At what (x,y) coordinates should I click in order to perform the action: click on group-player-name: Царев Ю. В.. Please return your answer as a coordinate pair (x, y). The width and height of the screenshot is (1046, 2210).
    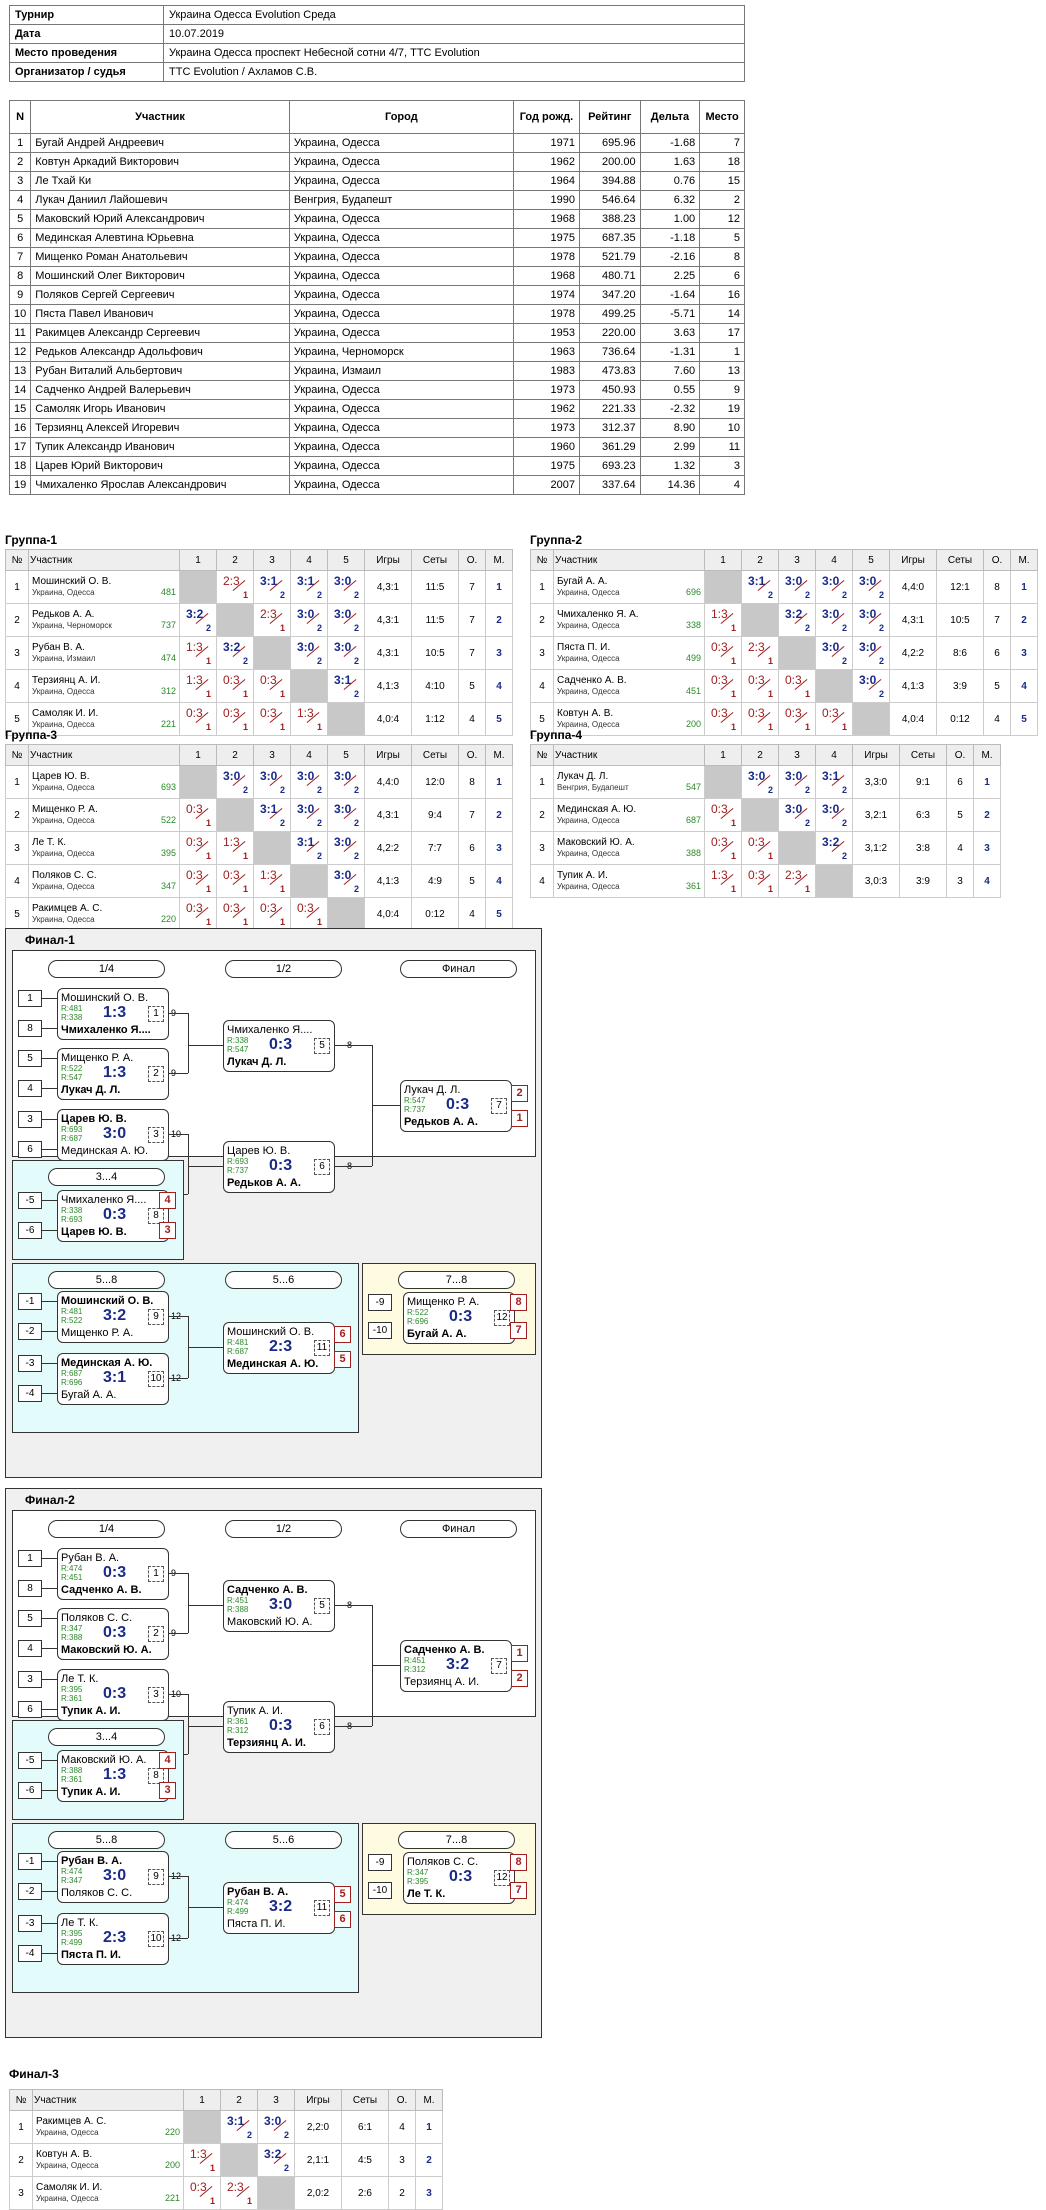
    Looking at the image, I should click on (61, 776).